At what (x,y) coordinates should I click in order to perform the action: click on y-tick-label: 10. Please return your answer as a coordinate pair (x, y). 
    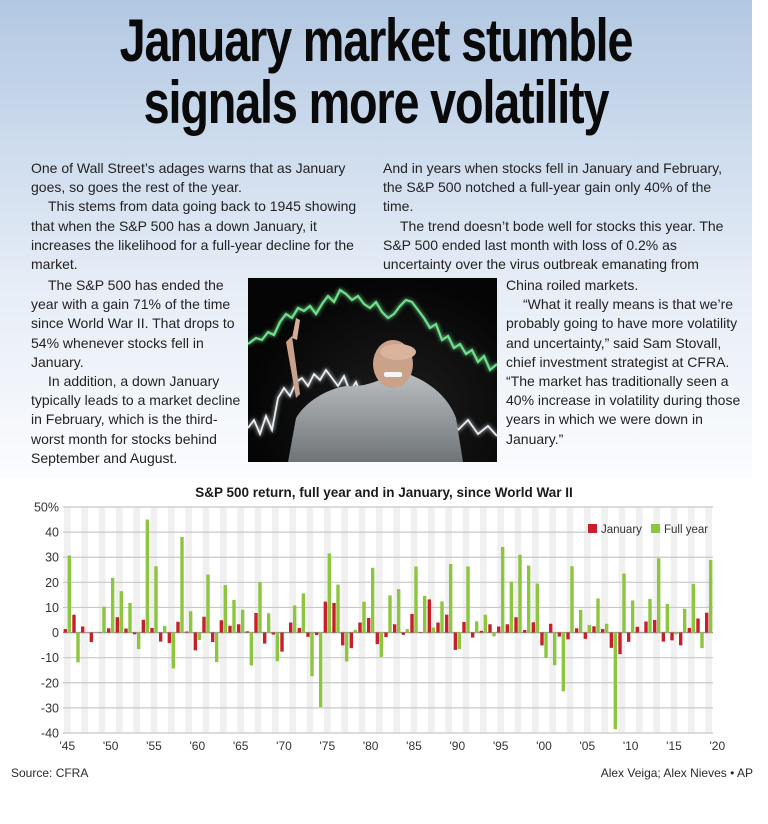
    Looking at the image, I should click on (52, 608).